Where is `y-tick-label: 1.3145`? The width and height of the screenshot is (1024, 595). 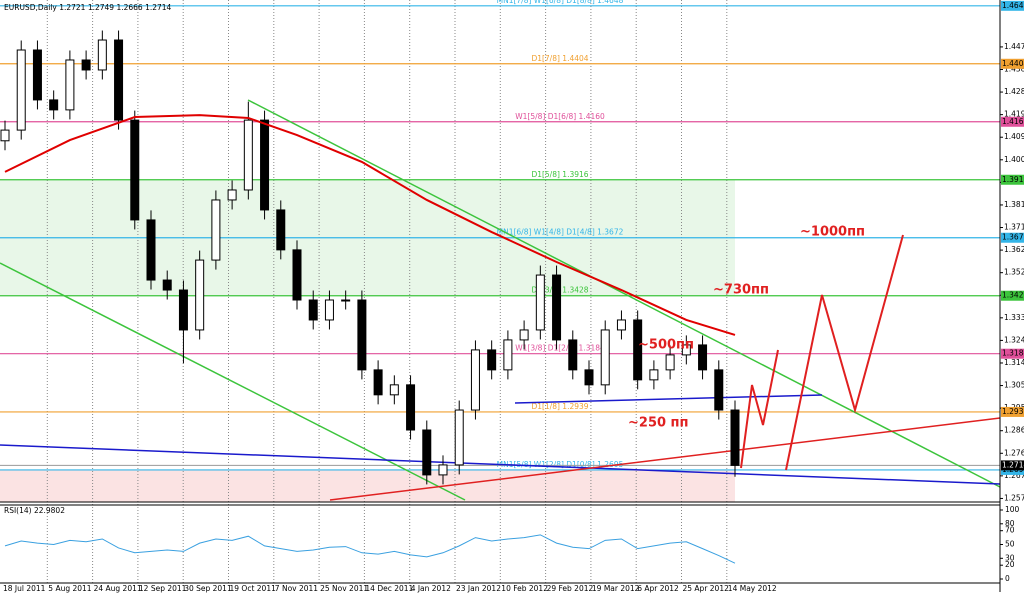 y-tick-label: 1.3145 is located at coordinates (1014, 362).